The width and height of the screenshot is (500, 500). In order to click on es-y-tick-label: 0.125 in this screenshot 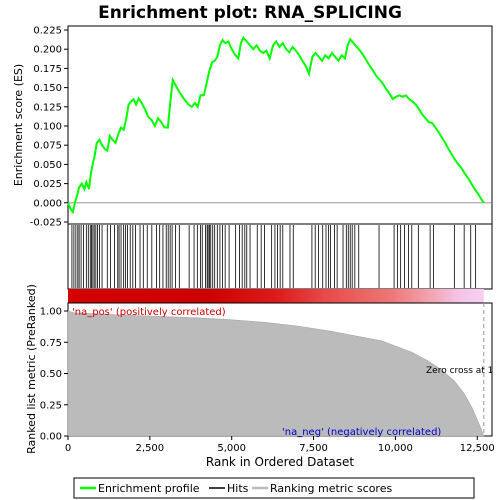, I will do `click(47, 107)`.